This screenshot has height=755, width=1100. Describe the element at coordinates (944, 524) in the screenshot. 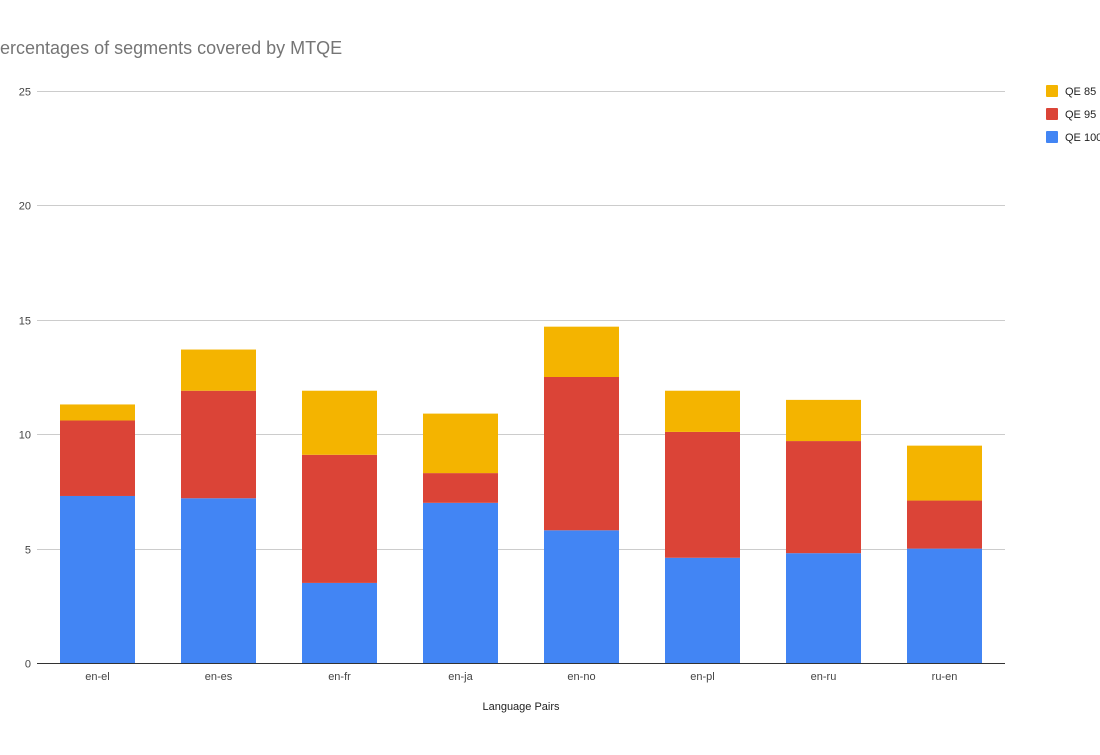

I see `bar-qe-95-ru-en` at that location.